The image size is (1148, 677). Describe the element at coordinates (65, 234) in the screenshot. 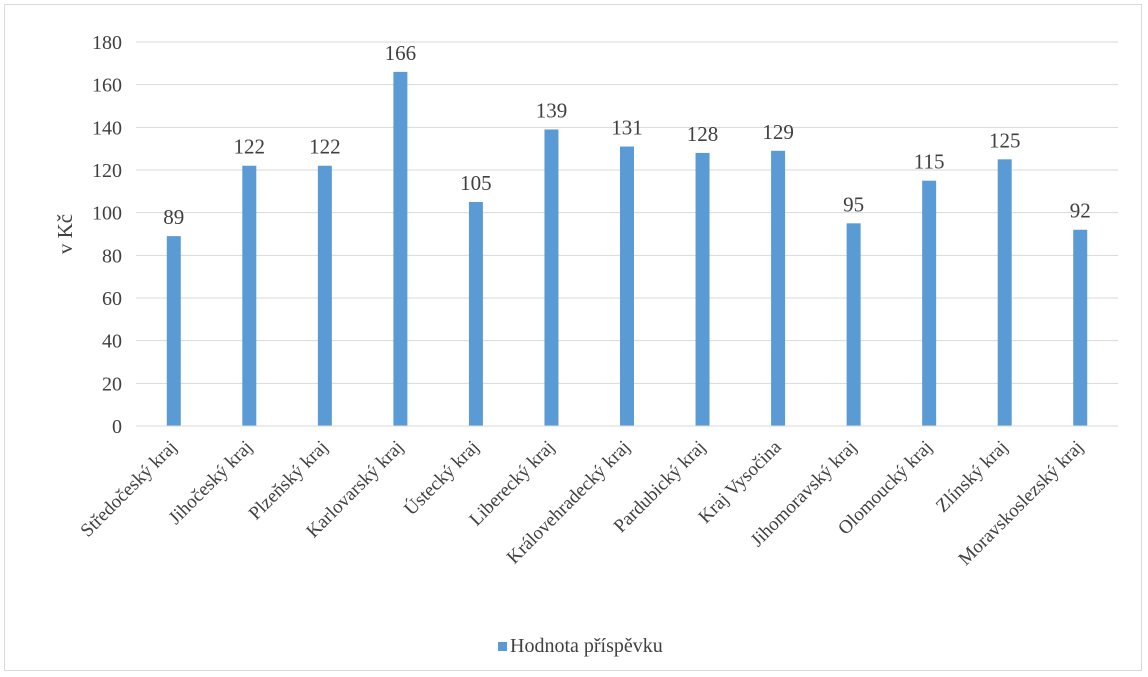

I see `y-axis-title: v Kč` at that location.